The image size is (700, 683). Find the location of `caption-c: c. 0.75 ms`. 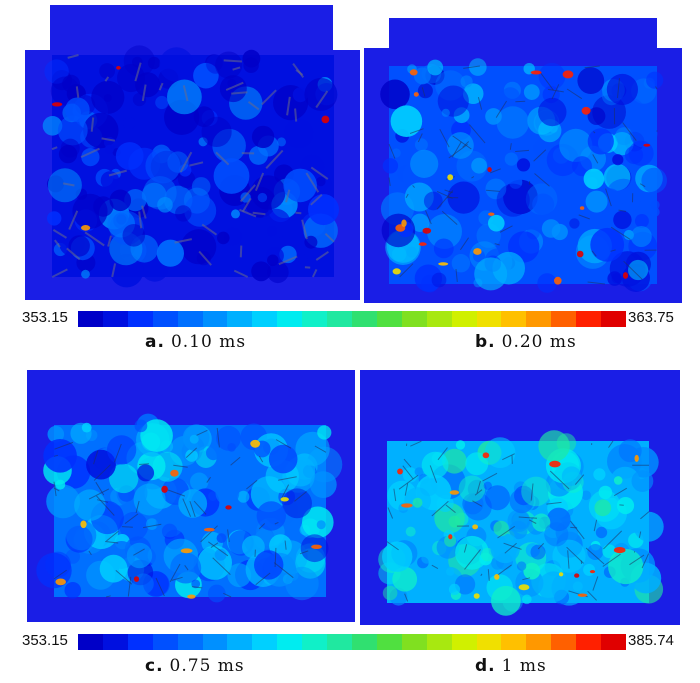

caption-c: c. 0.75 ms is located at coordinates (195, 666).